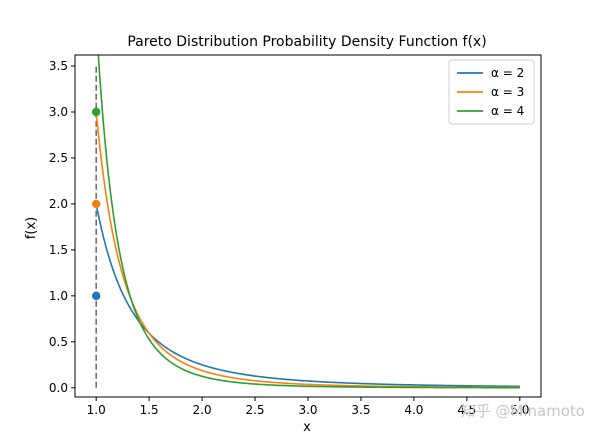 The image size is (600, 443). What do you see at coordinates (149, 410) in the screenshot?
I see `x-tick-label: 1.5` at bounding box center [149, 410].